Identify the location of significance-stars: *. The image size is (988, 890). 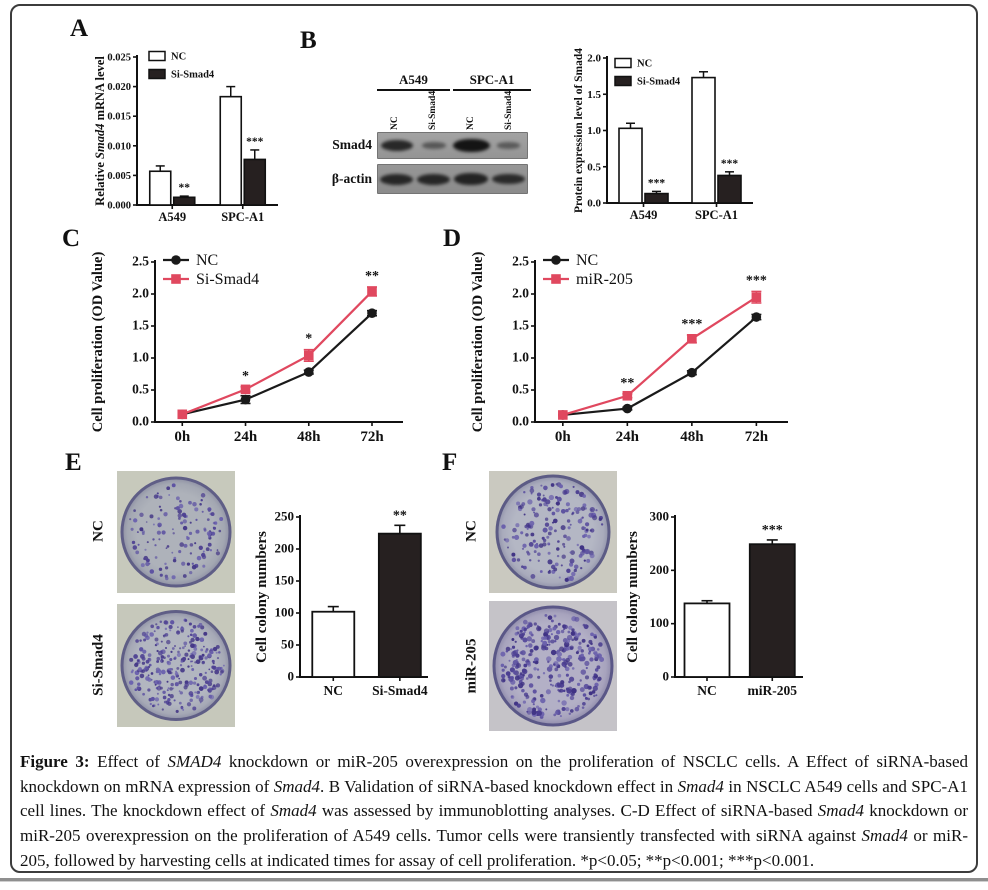
(245, 376).